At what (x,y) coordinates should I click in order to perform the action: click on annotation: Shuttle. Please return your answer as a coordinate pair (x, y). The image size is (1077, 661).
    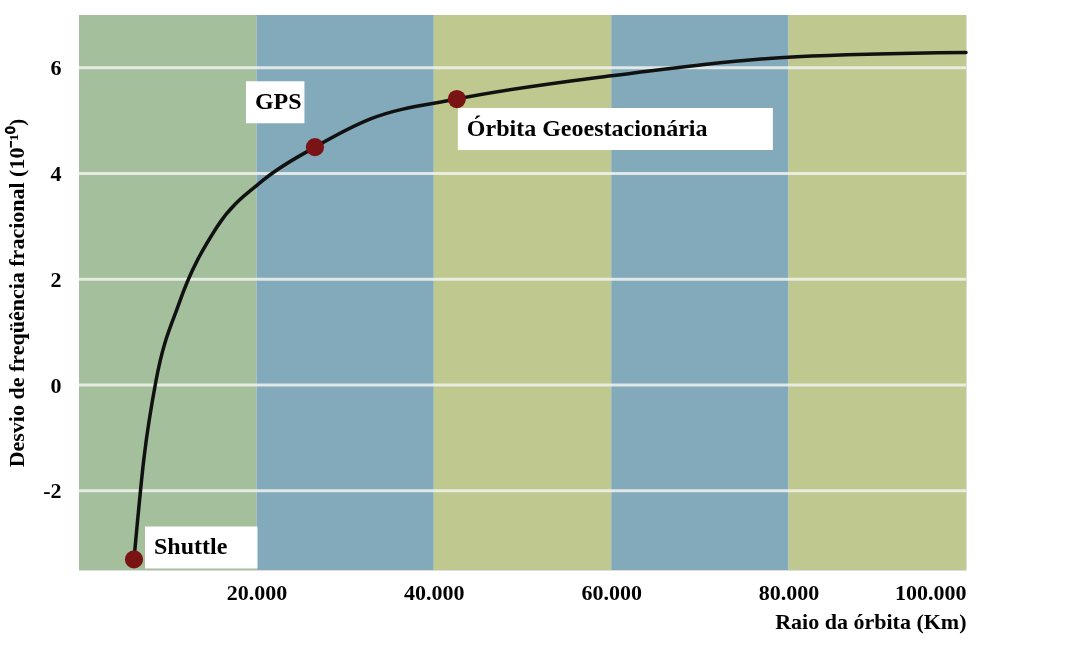
    Looking at the image, I should click on (190, 546).